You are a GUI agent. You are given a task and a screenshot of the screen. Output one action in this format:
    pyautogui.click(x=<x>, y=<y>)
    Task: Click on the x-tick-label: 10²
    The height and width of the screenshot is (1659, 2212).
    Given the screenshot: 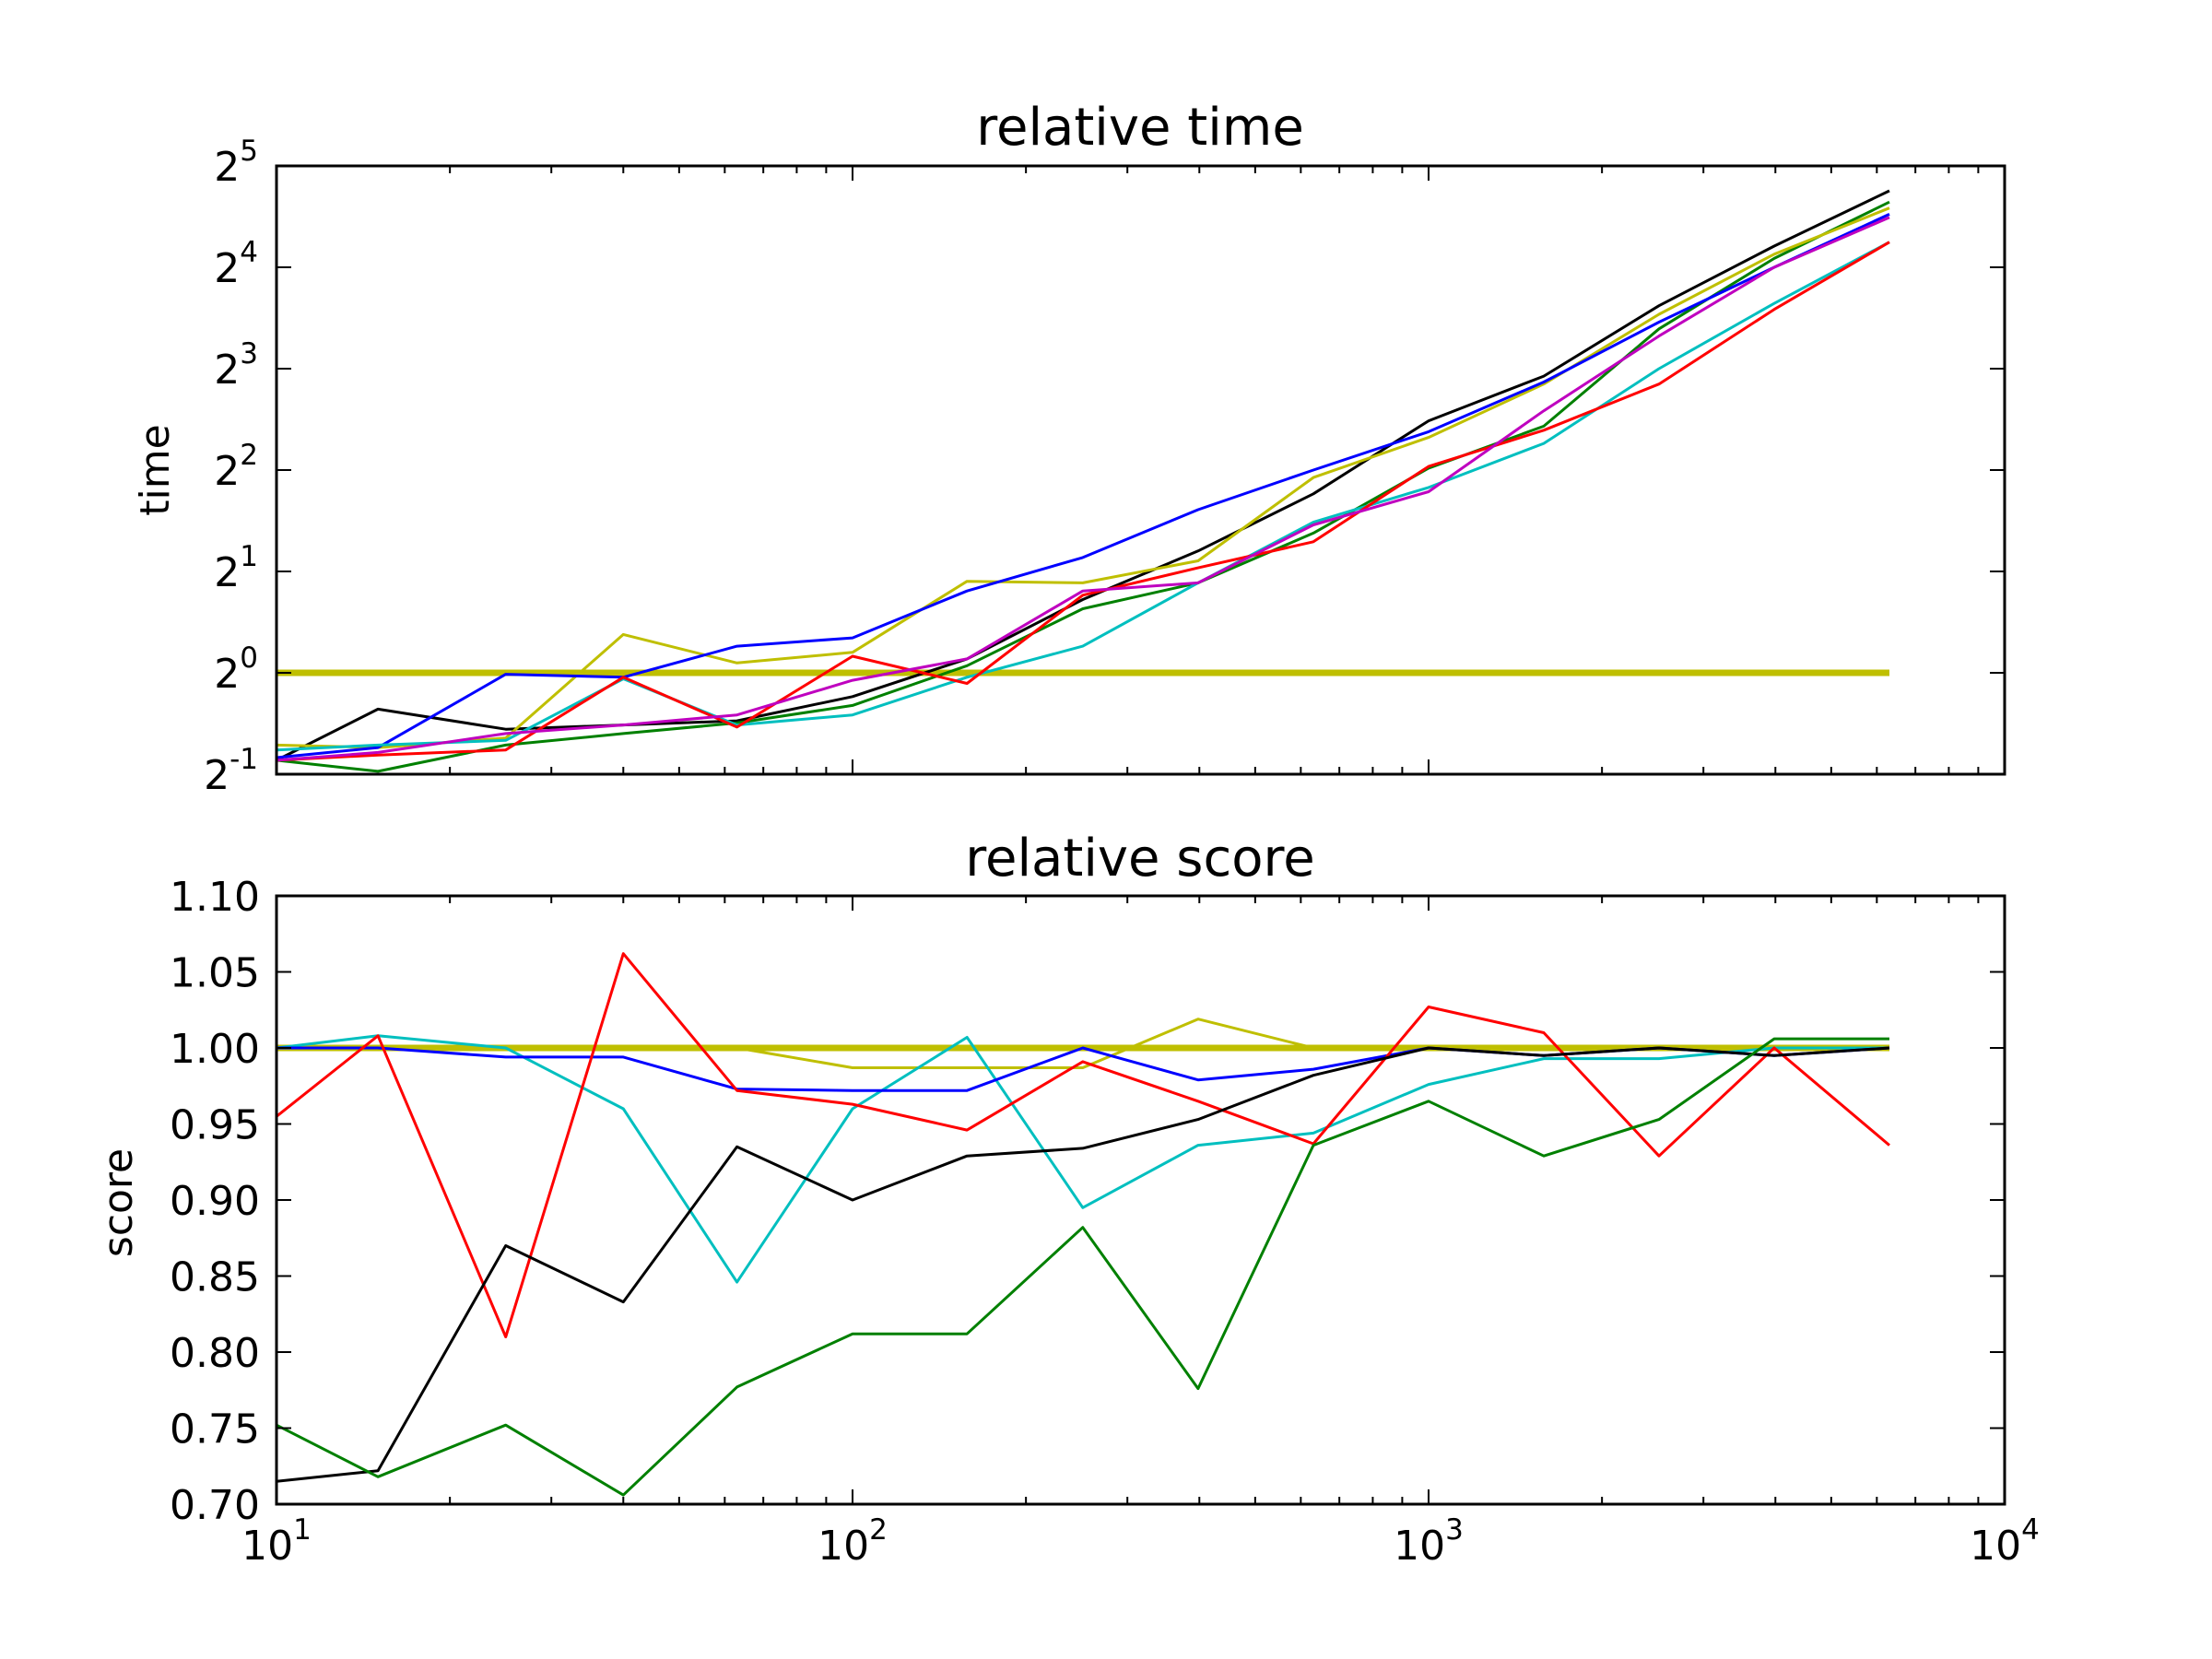 What is the action you would take?
    pyautogui.click(x=853, y=1541)
    